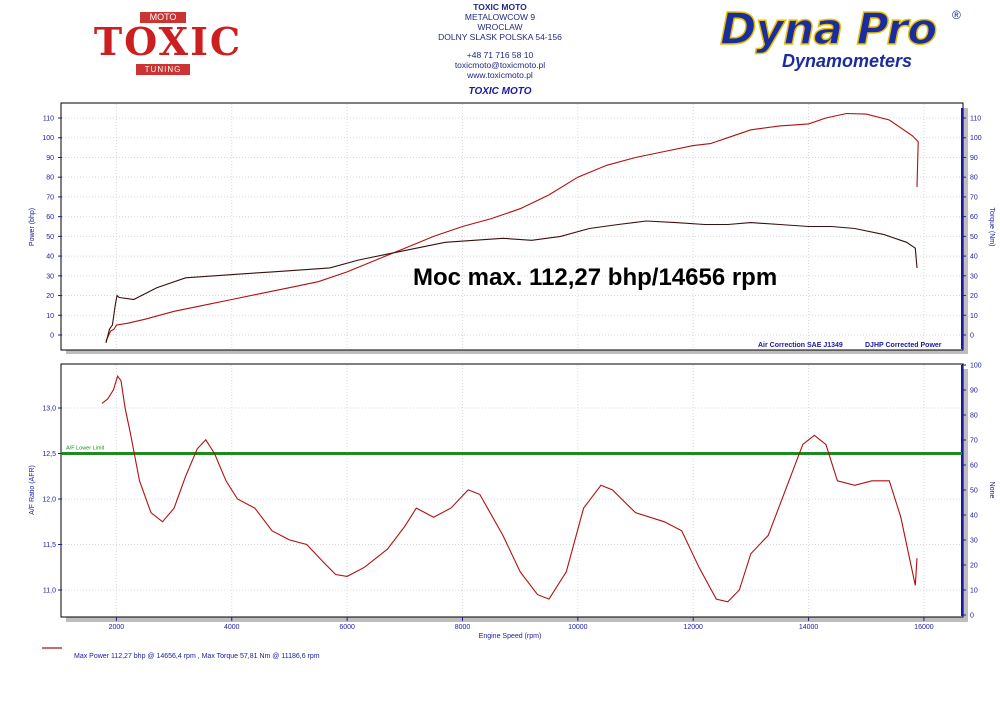  What do you see at coordinates (971, 228) in the screenshot?
I see `torque-y-ticks: 0 10 20 30 40 50 60 70 80 90 100 110` at bounding box center [971, 228].